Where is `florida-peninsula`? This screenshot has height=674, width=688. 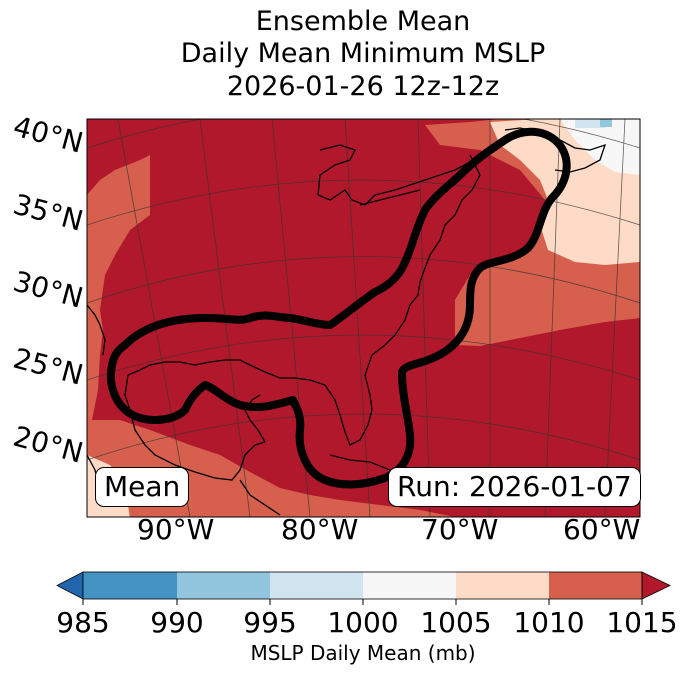 florida-peninsula is located at coordinates (346, 415).